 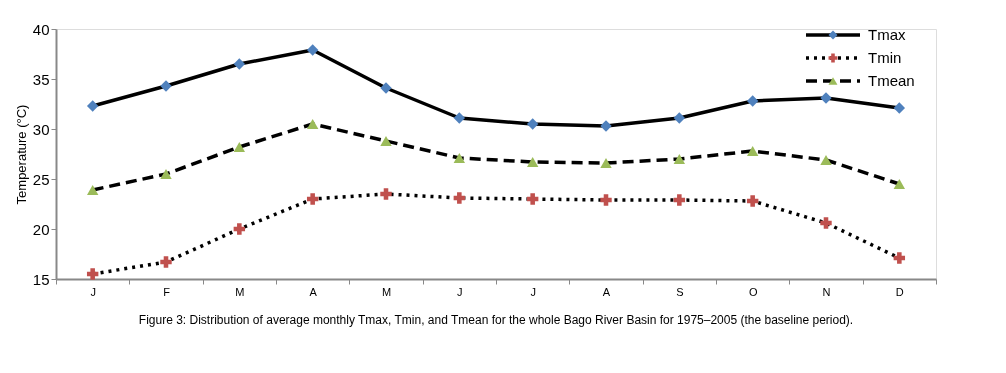 What do you see at coordinates (496, 320) in the screenshot?
I see `caption: Figure 3: Distribution of average monthly Tmax, Tmin, and Tmean for the whole Bago River Basin for 1975–2005 (the baseline period).` at bounding box center [496, 320].